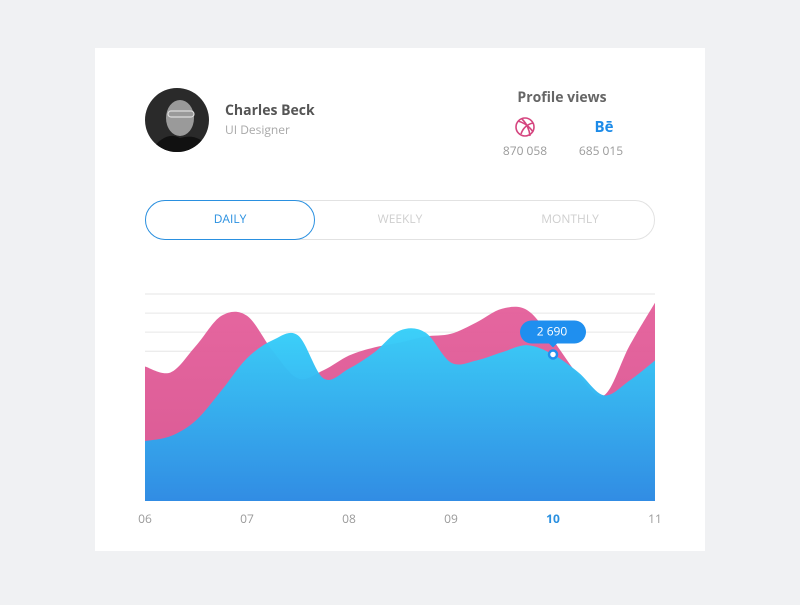  What do you see at coordinates (553, 518) in the screenshot?
I see `x-tick-label: 10` at bounding box center [553, 518].